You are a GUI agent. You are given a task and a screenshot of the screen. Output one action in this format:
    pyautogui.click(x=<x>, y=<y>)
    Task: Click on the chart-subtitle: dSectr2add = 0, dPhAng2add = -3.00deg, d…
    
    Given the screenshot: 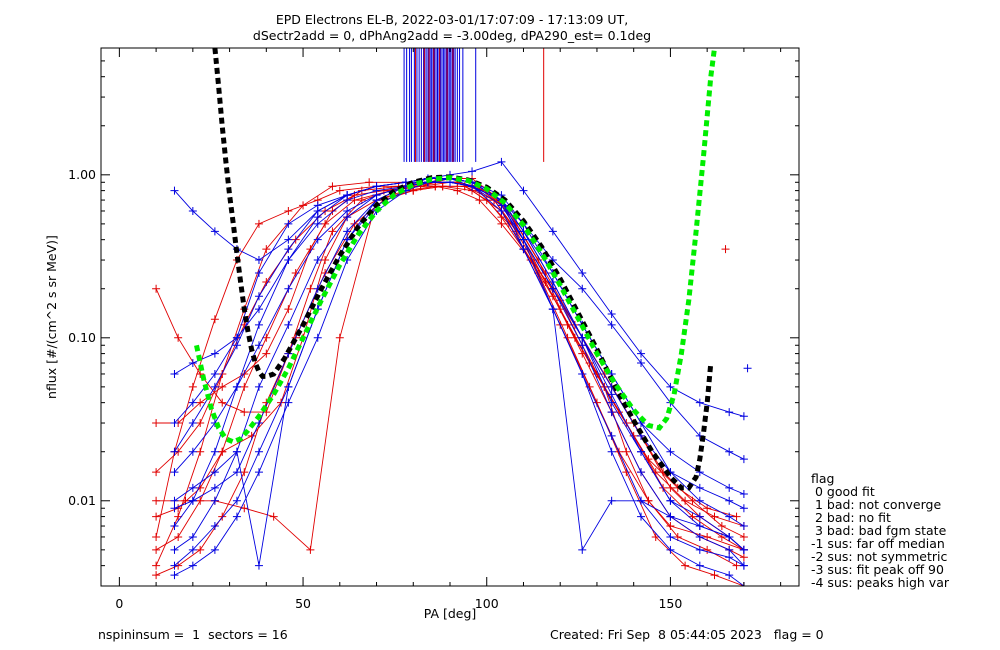 What is the action you would take?
    pyautogui.click(x=452, y=35)
    